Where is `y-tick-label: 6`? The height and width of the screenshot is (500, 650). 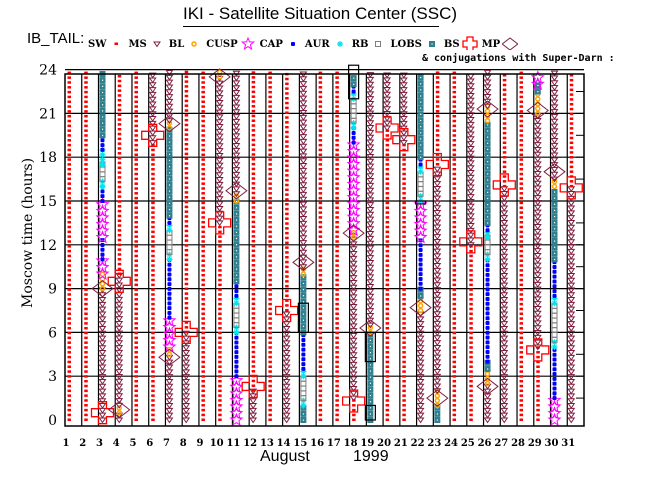 y-tick-label: 6 is located at coordinates (52, 333).